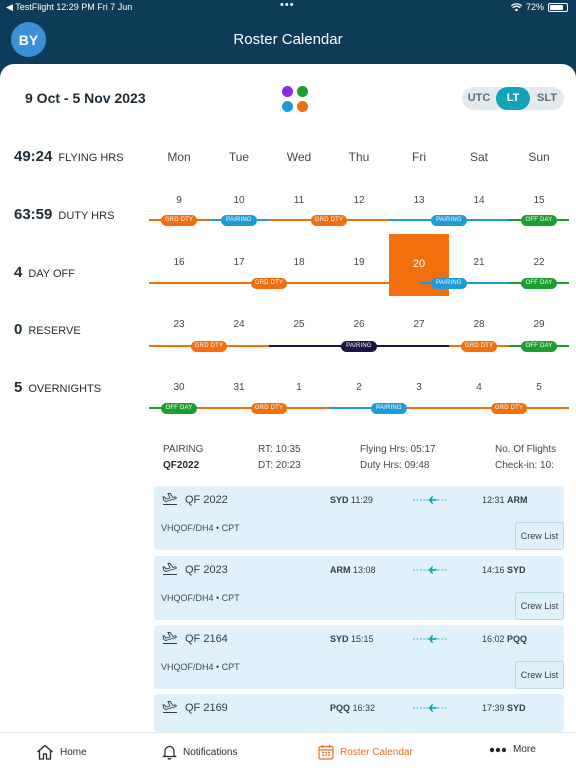 Image resolution: width=576 pixels, height=768 pixels. What do you see at coordinates (359, 200) in the screenshot?
I see `calendar-day: 12` at bounding box center [359, 200].